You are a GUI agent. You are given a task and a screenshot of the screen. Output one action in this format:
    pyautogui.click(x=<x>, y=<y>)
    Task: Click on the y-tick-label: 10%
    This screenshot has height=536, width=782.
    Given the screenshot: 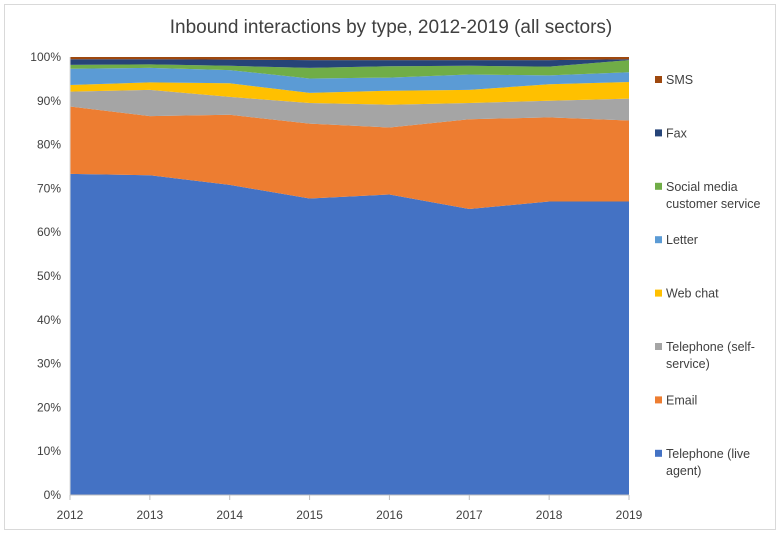 What is the action you would take?
    pyautogui.click(x=49, y=451)
    